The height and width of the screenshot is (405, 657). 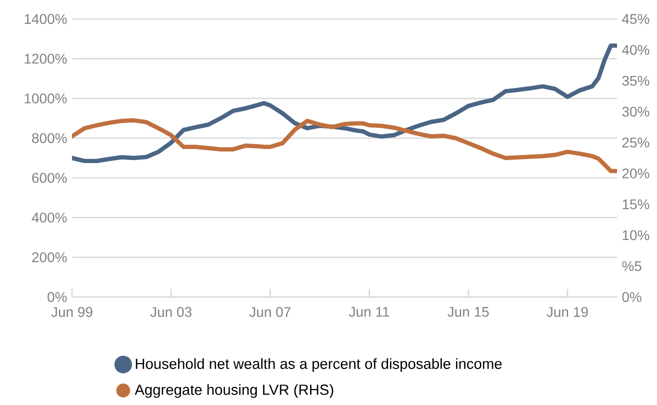 What do you see at coordinates (369, 312) in the screenshot?
I see `x-tick-label: Jun 11` at bounding box center [369, 312].